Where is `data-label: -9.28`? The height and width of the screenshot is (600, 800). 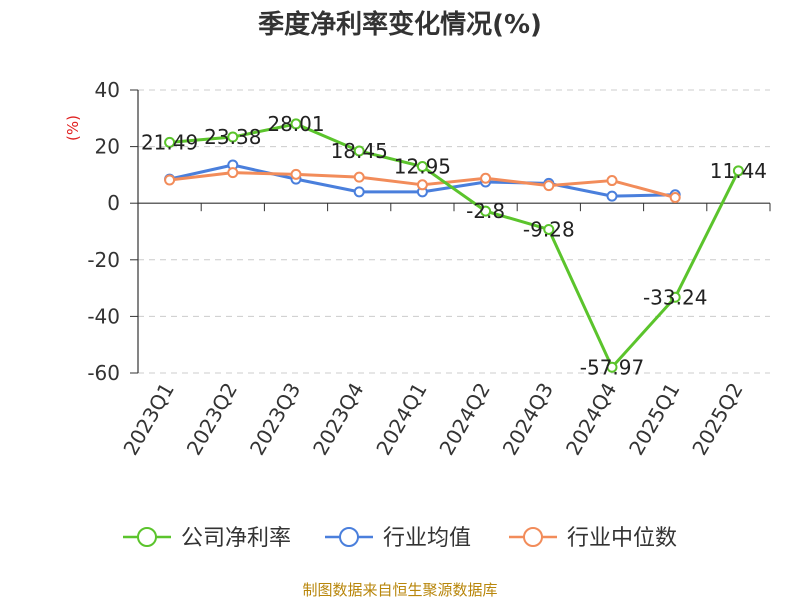
data-label: -9.28 is located at coordinates (549, 229).